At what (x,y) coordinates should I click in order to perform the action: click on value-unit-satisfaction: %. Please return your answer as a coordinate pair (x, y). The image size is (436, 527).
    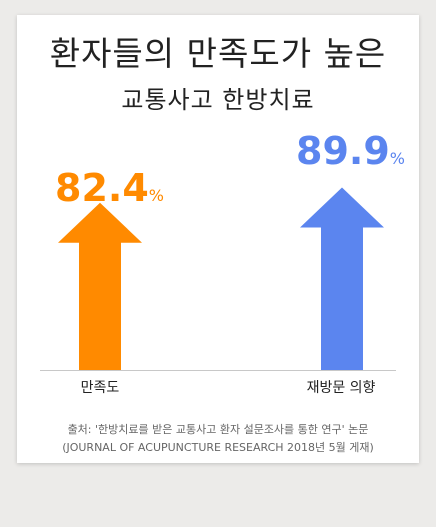
    Looking at the image, I should click on (156, 195).